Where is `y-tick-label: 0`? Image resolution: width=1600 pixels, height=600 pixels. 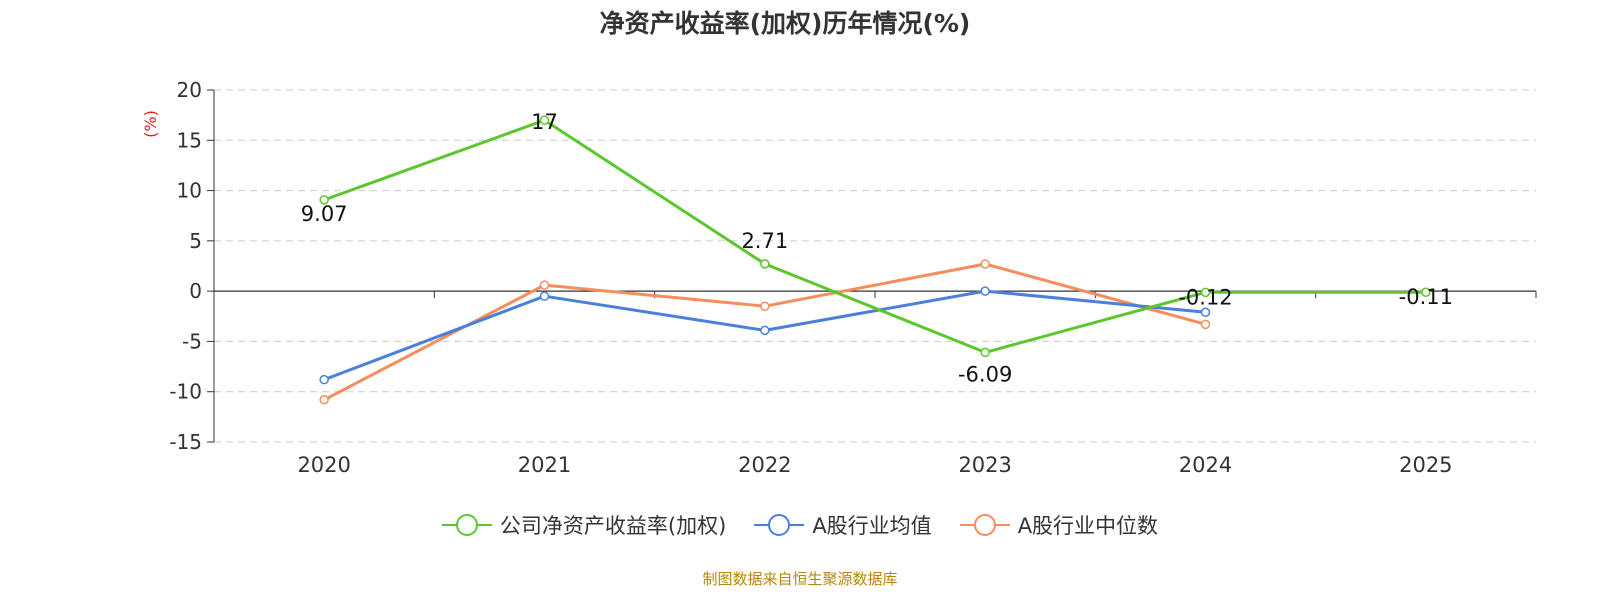
y-tick-label: 0 is located at coordinates (195, 291).